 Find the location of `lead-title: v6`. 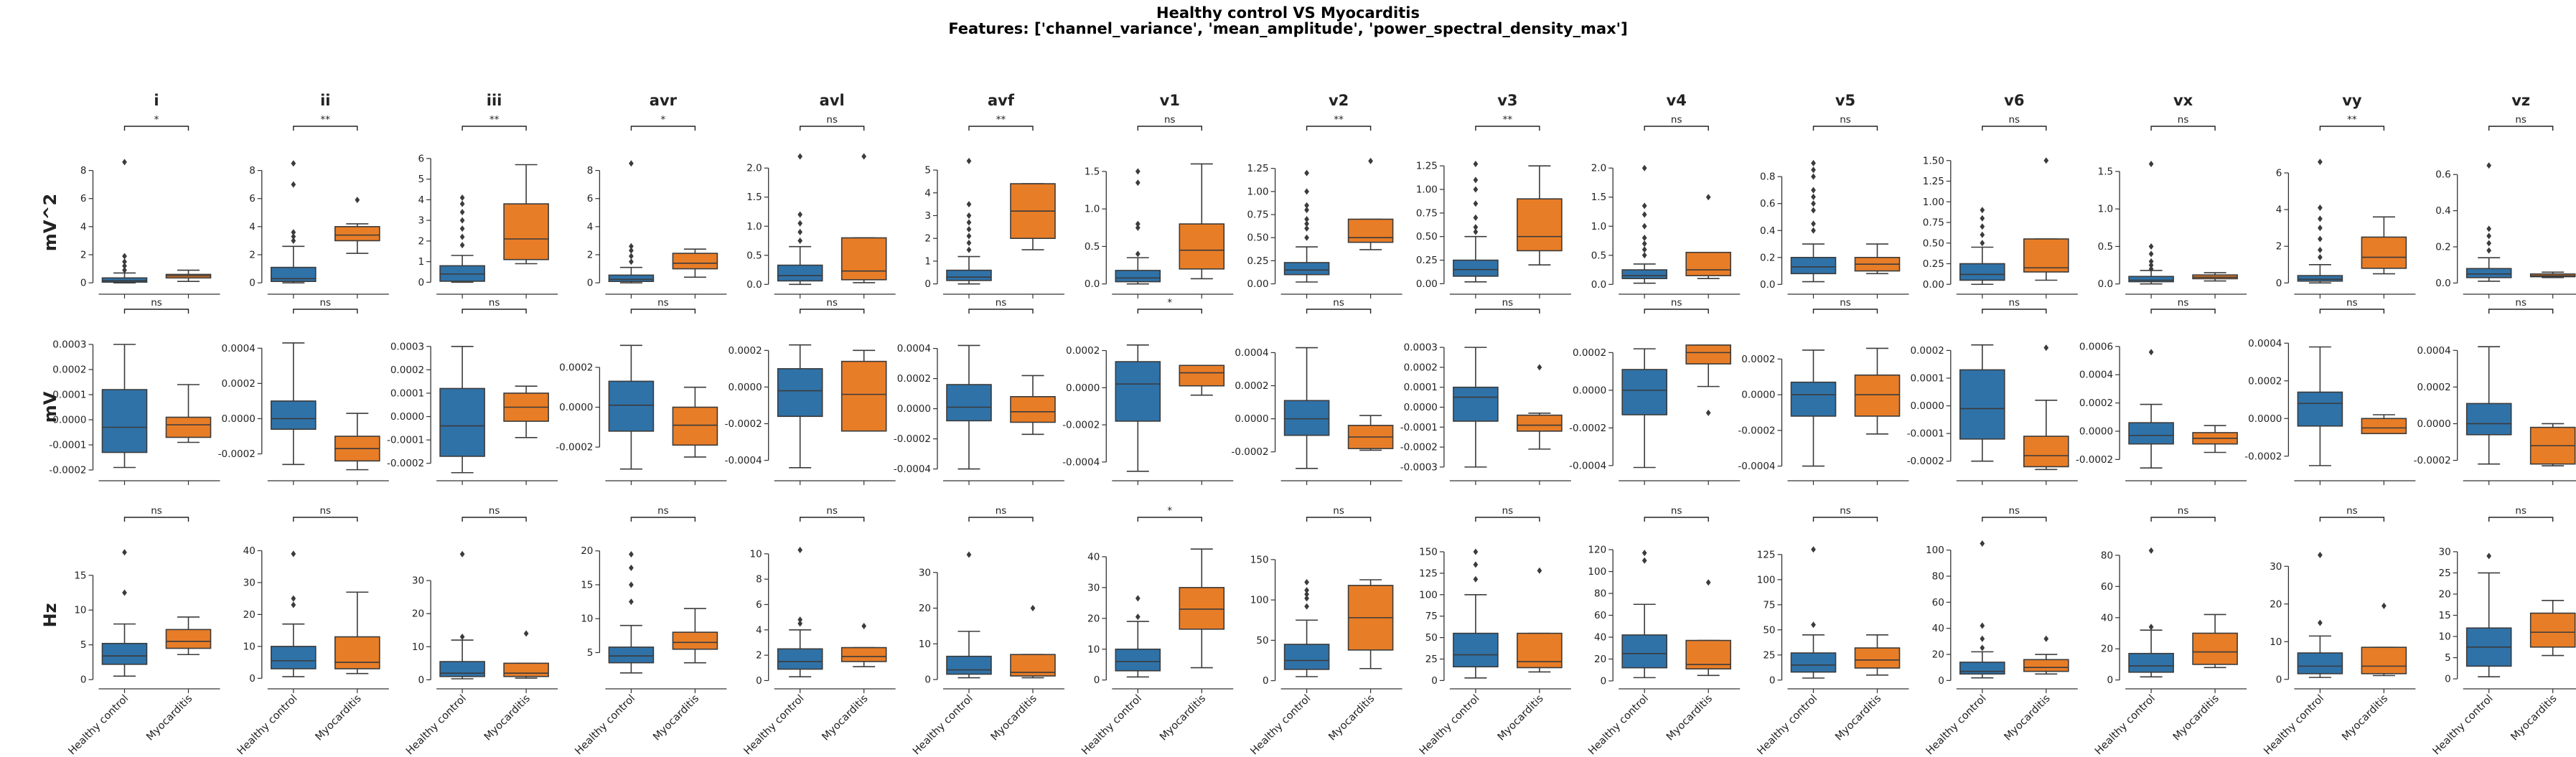

lead-title: v6 is located at coordinates (2014, 100).